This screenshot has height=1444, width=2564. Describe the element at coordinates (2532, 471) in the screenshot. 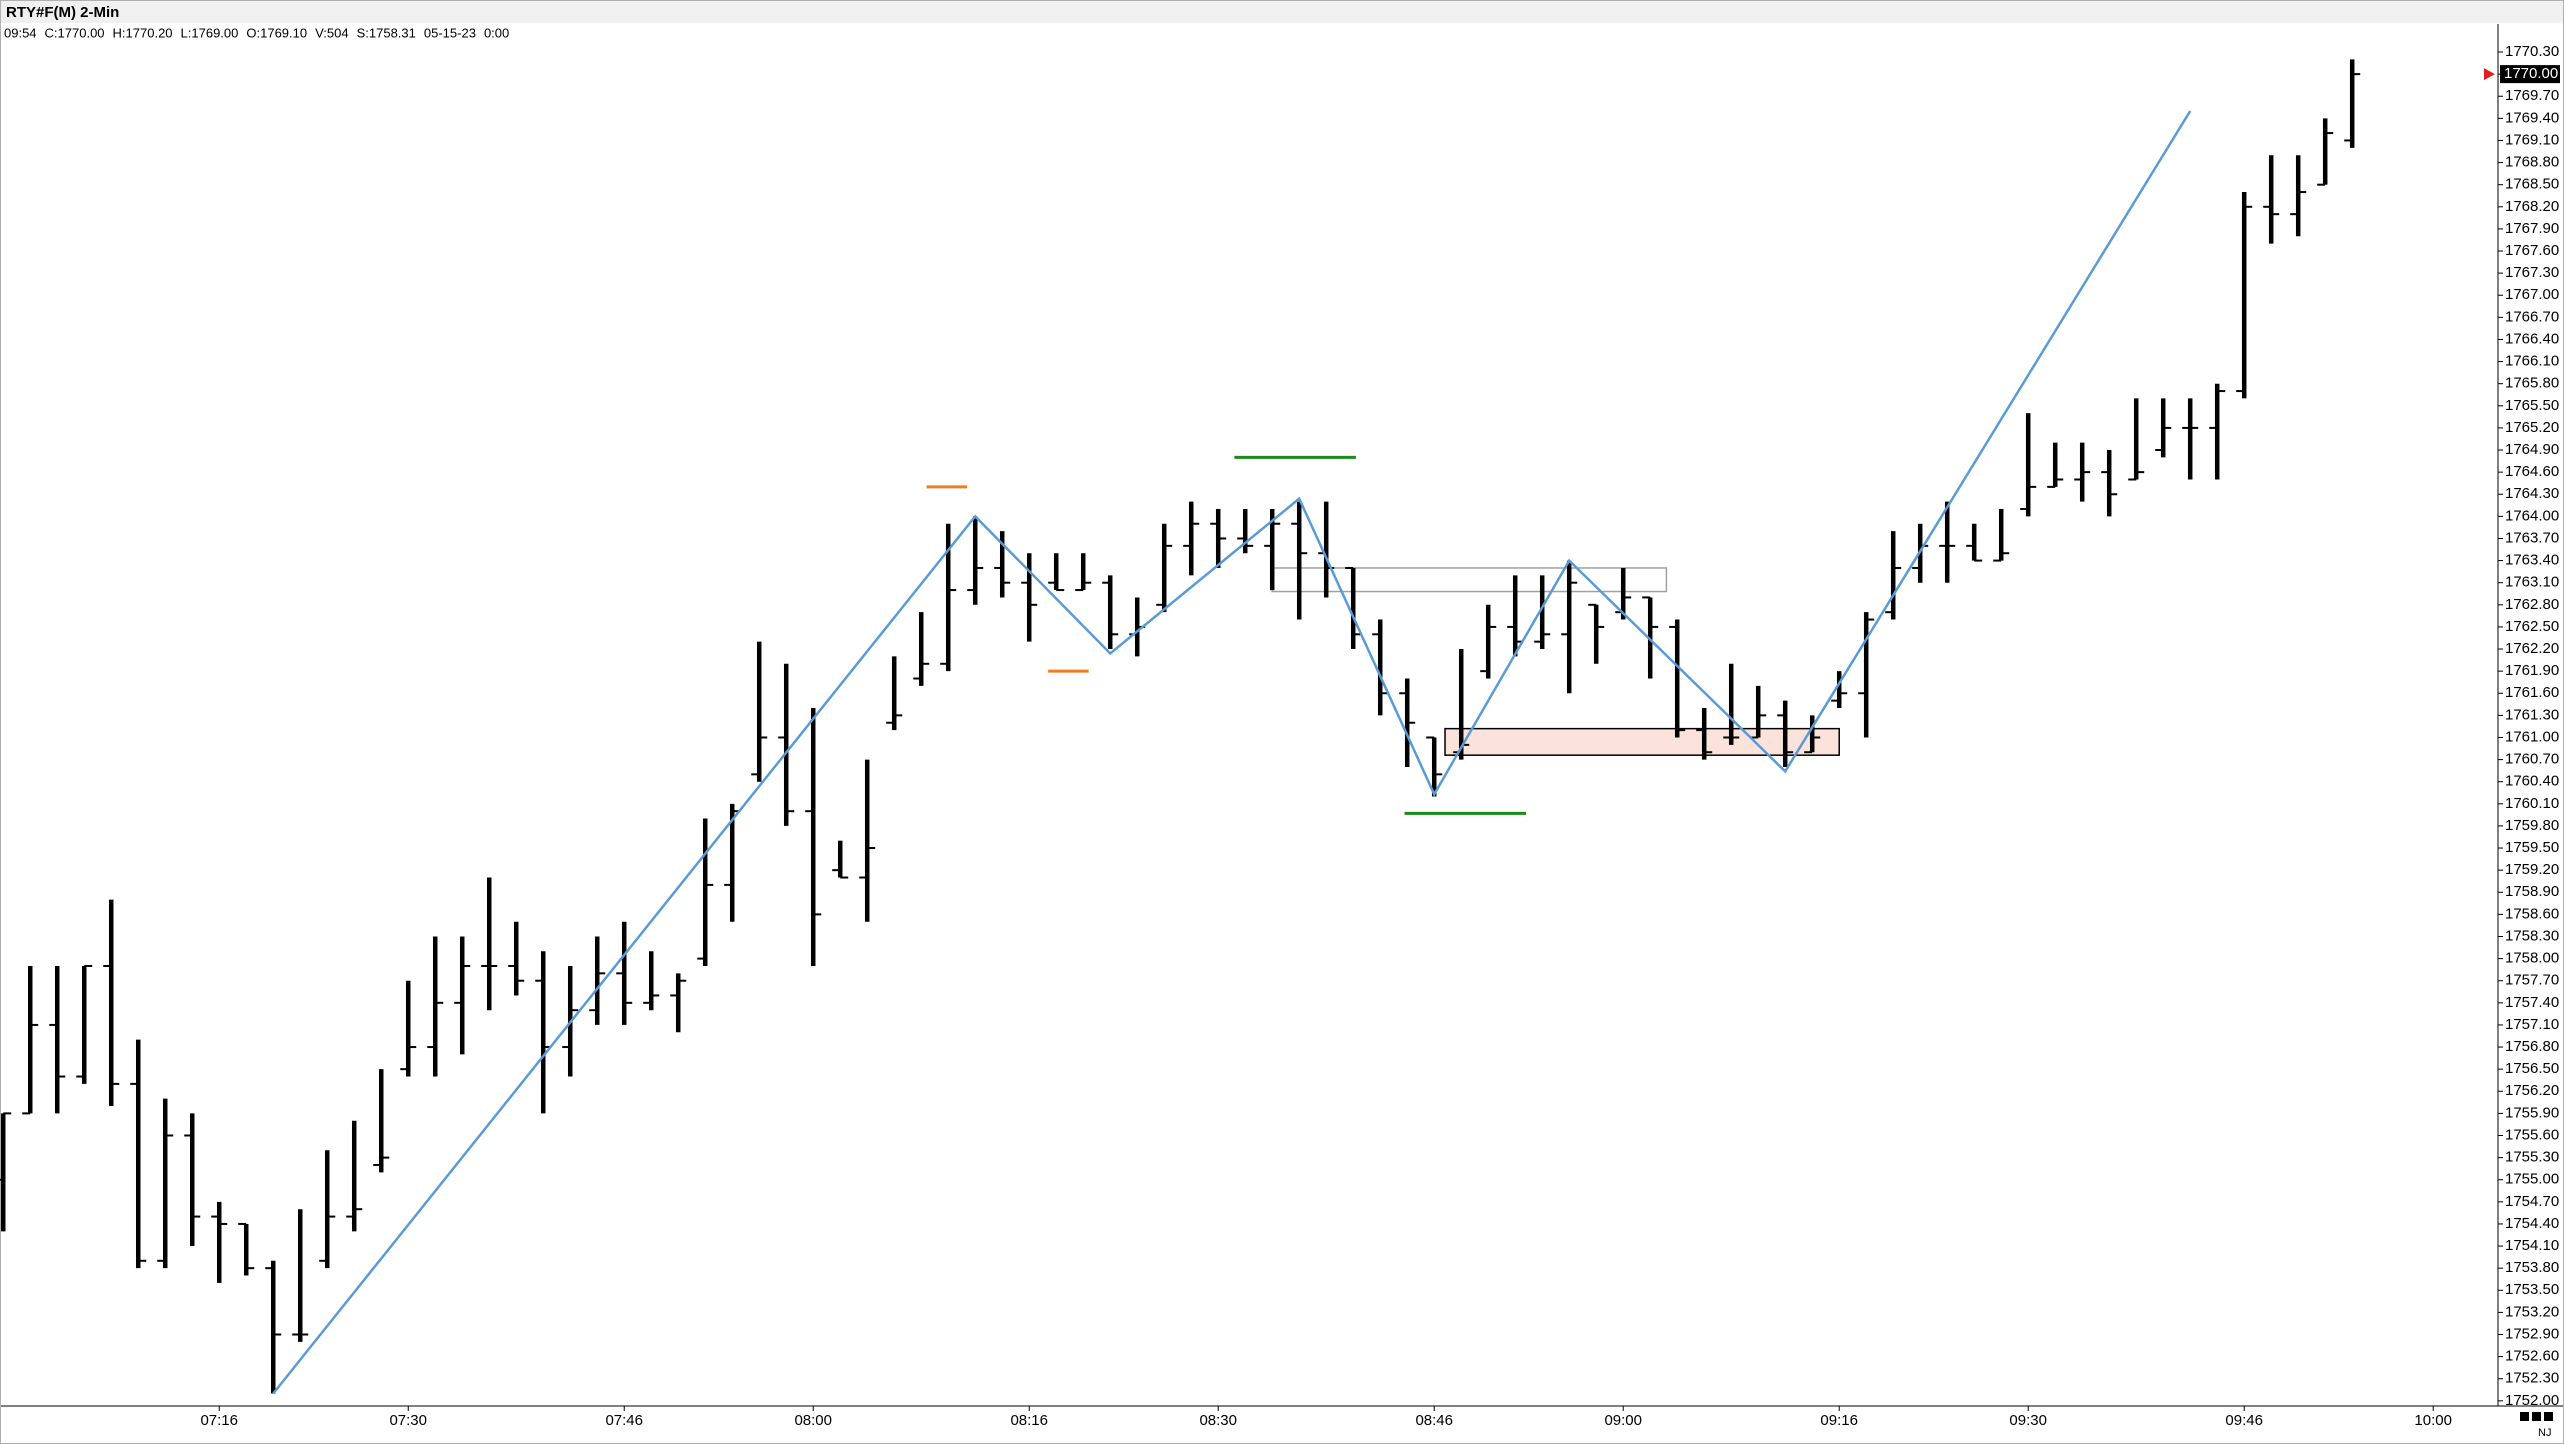

I see `y-tick-label: 1764.60` at that location.